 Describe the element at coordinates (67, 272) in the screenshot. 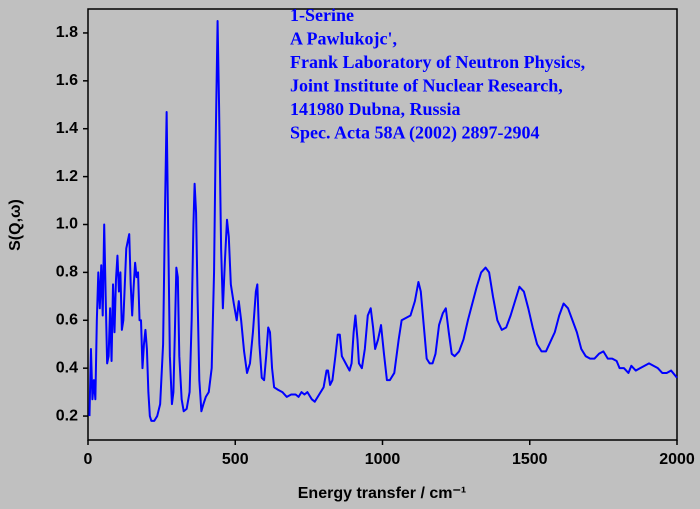

I see `y-tick-label: 0.8` at that location.